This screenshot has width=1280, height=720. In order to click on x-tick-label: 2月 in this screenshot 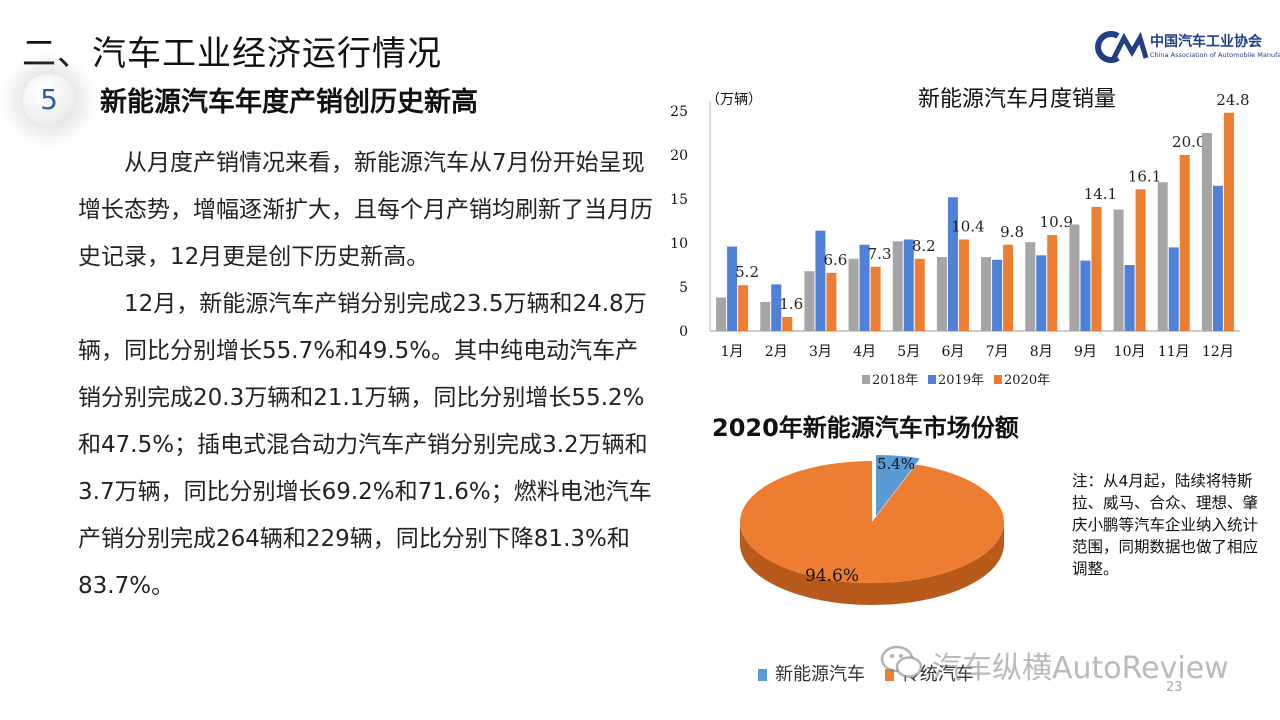, I will do `click(776, 352)`.